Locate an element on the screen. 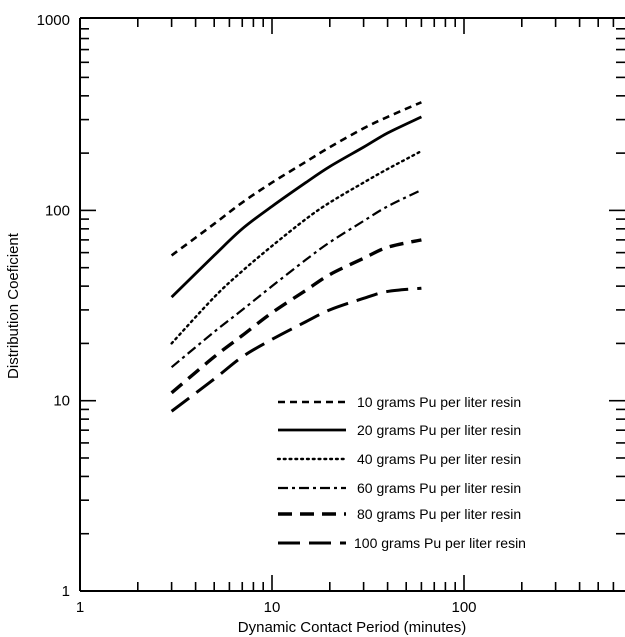 The width and height of the screenshot is (625, 637). y-tick-label: 100 is located at coordinates (57, 210).